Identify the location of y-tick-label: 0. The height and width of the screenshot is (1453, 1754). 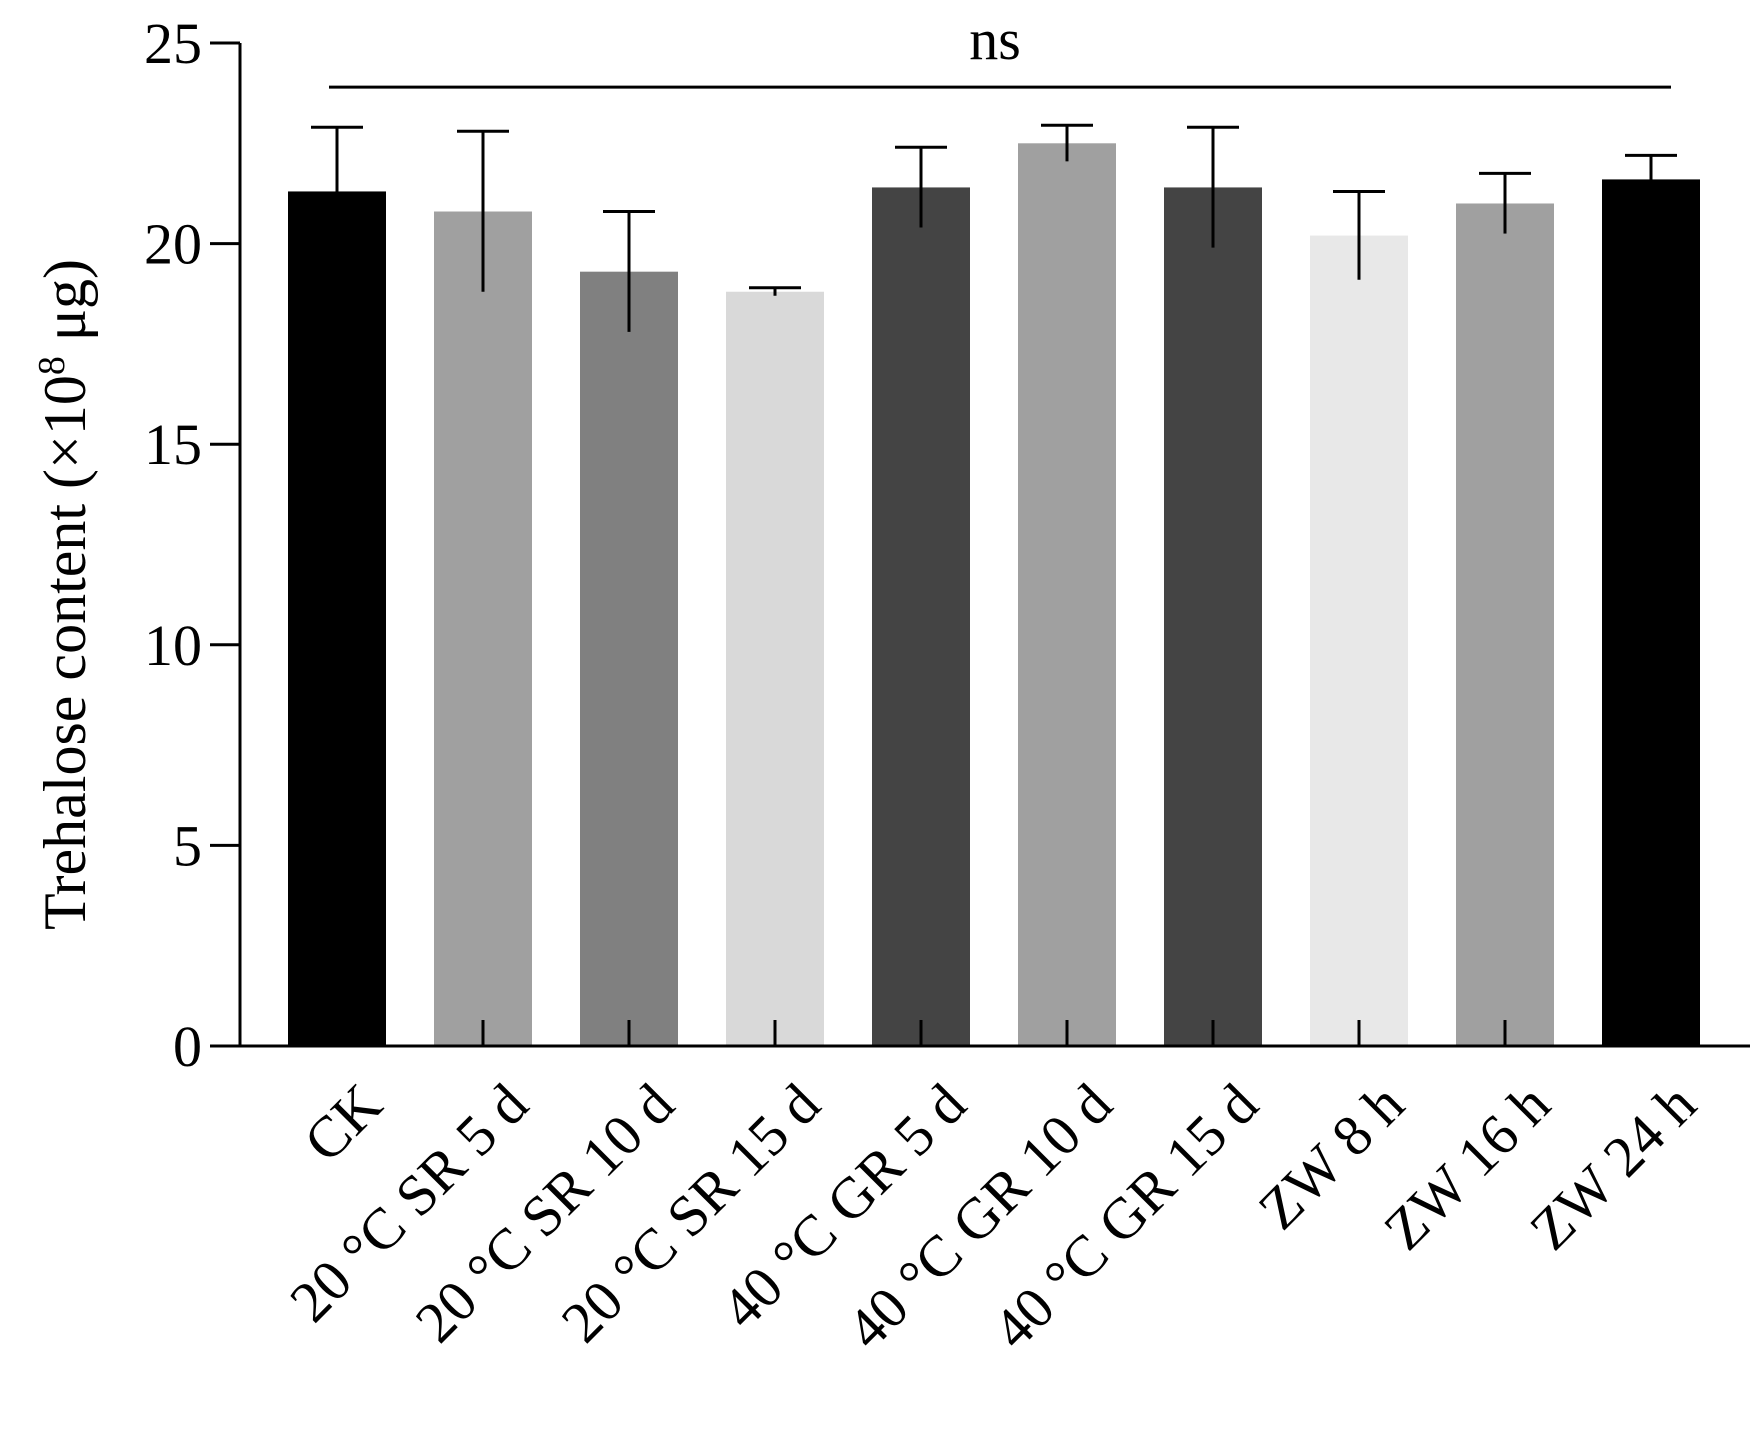
(187, 1046).